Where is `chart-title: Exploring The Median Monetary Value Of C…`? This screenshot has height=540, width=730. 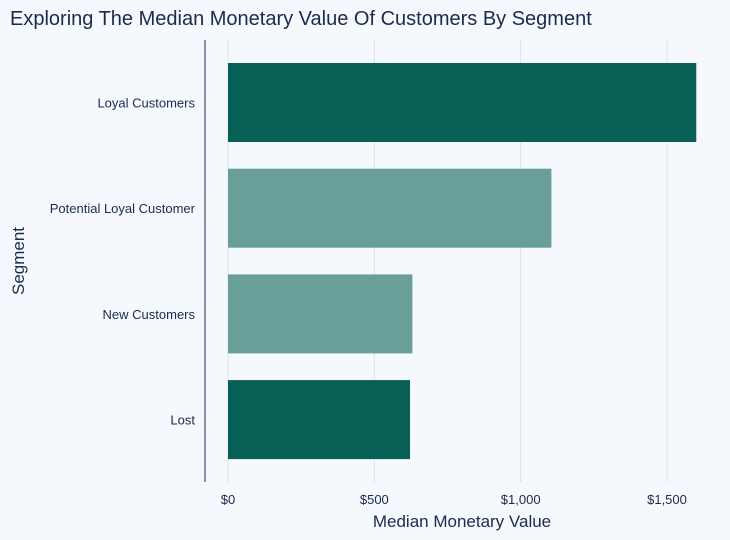 chart-title: Exploring The Median Monetary Value Of C… is located at coordinates (301, 19).